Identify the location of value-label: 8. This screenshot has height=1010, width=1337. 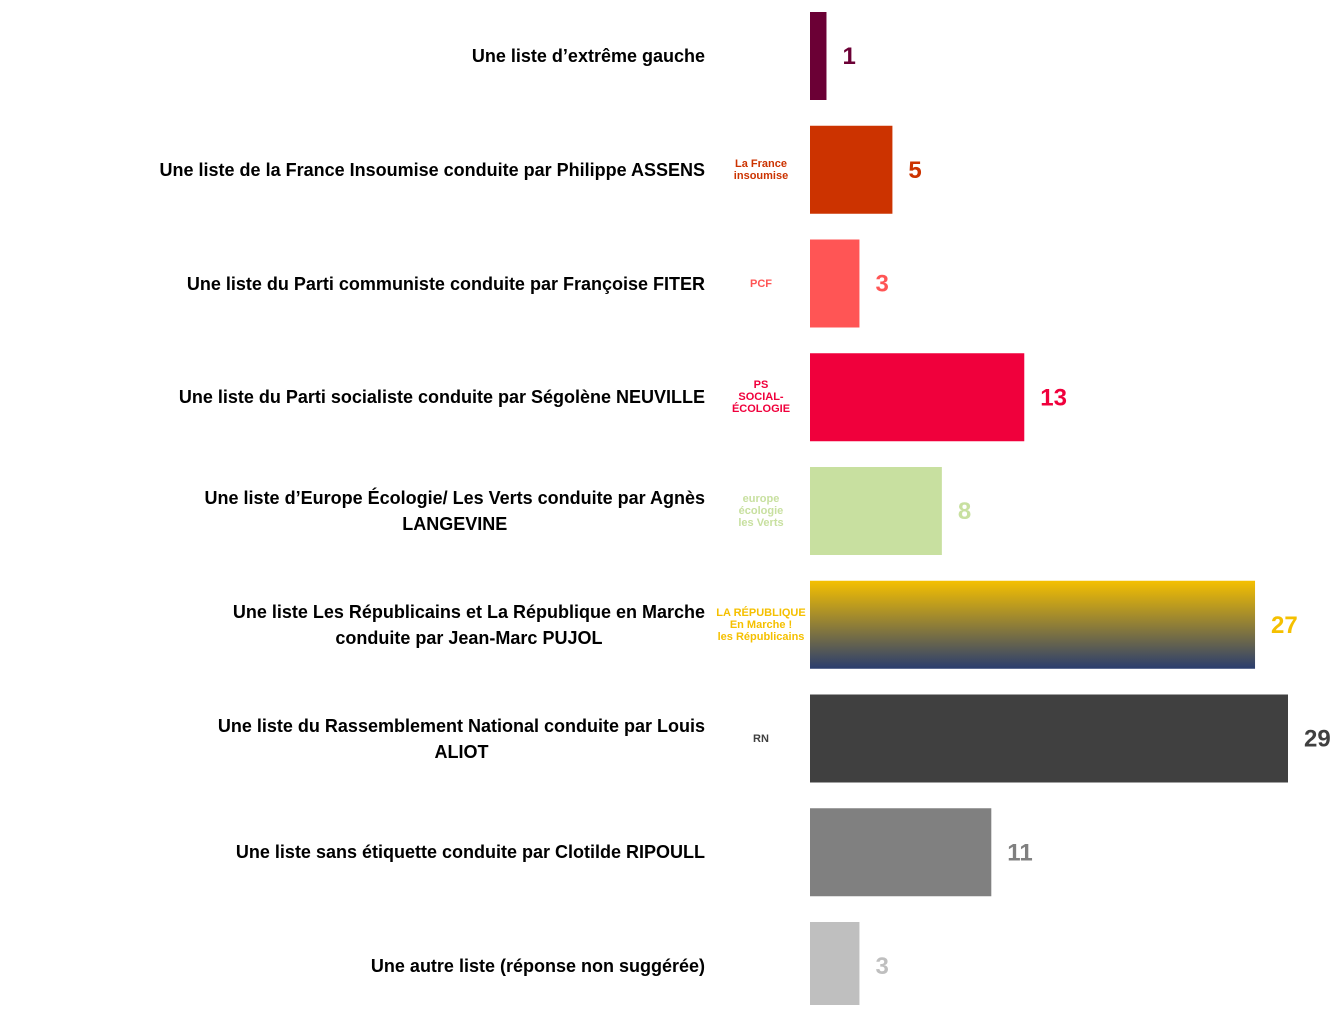
(964, 511).